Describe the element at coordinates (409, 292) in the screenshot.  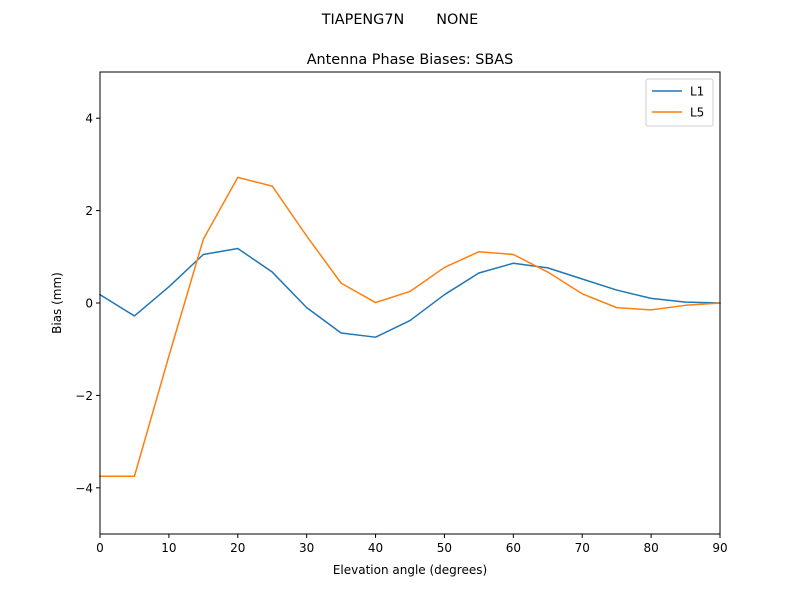
I see `series-line-l1` at that location.